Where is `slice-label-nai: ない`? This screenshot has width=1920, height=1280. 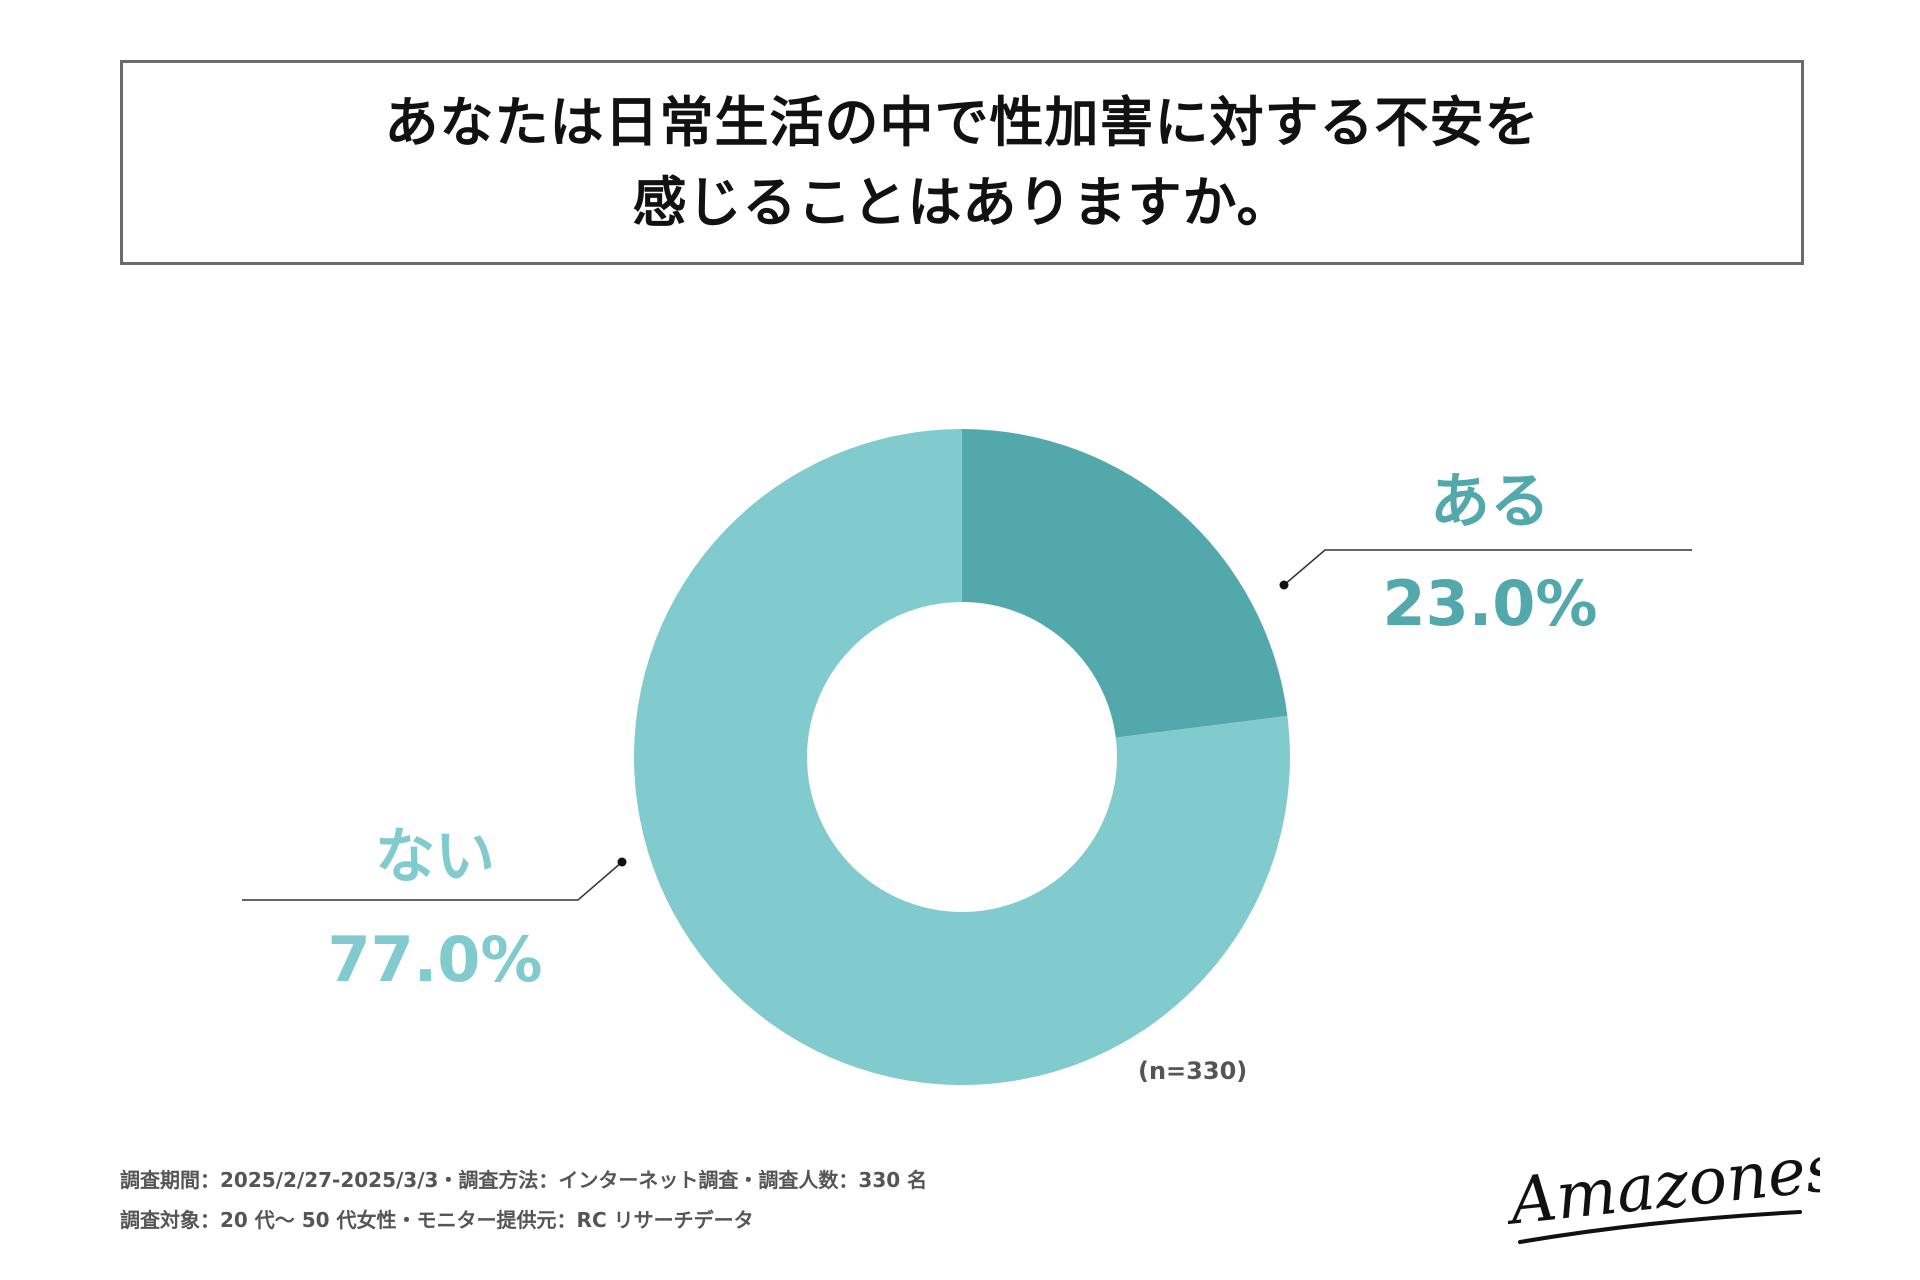
slice-label-nai: ない is located at coordinates (435, 857).